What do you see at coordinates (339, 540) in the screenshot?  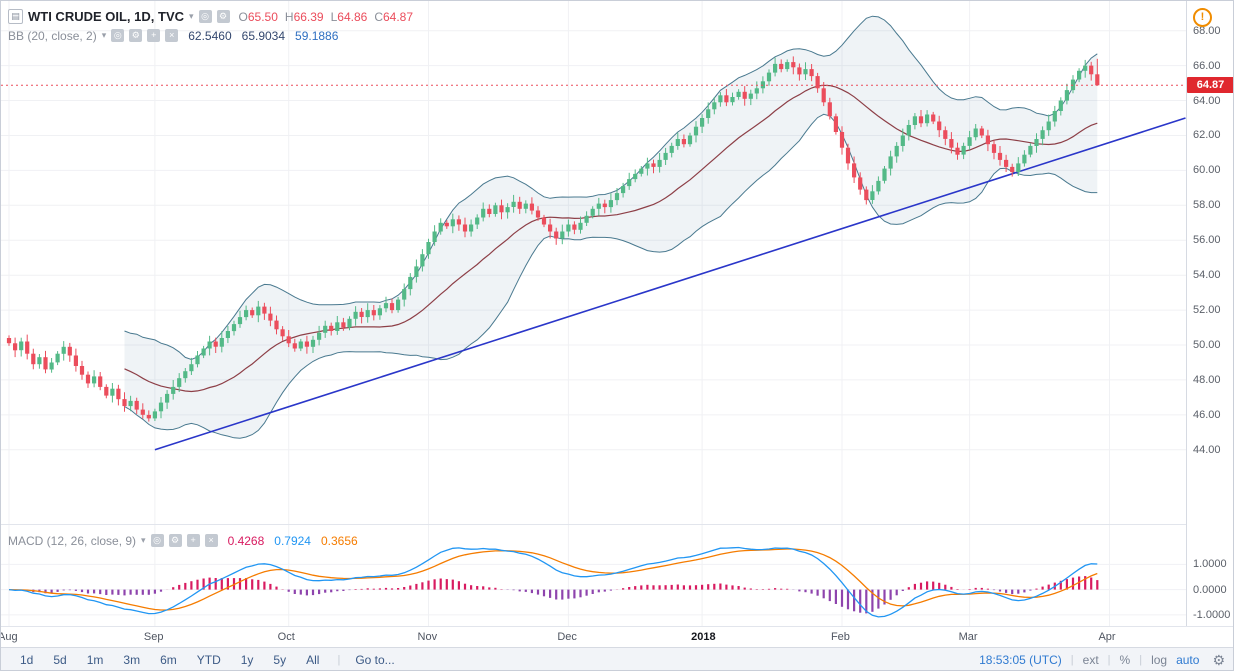 I see `macd-signal-value: 0.3656` at bounding box center [339, 540].